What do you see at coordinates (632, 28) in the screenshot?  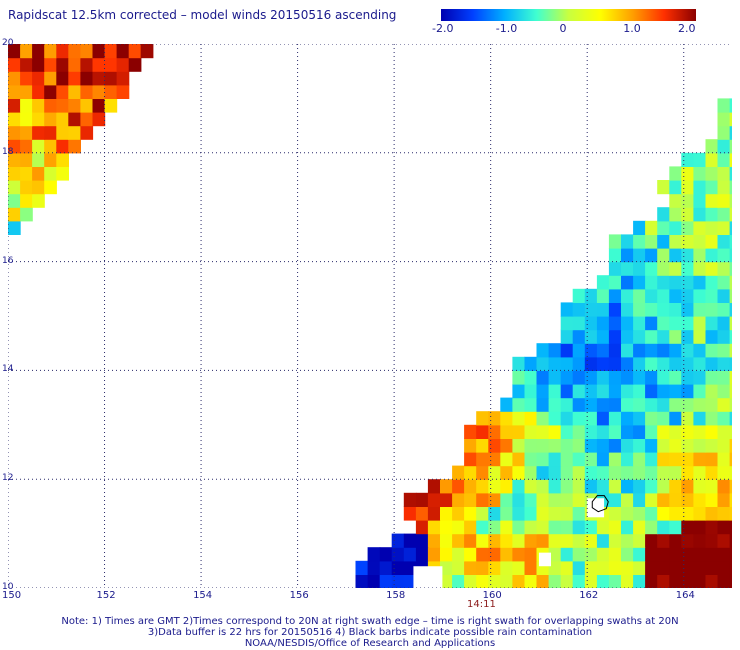 I see `colorbar-tick-label: 1.0` at bounding box center [632, 28].